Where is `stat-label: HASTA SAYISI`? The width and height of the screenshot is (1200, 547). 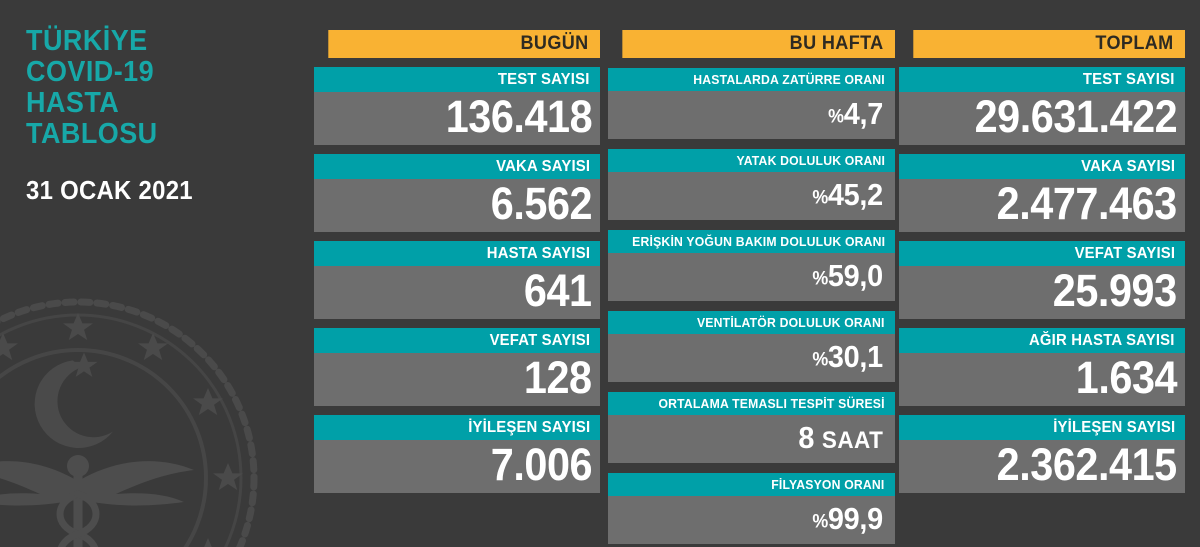 stat-label: HASTA SAYISI is located at coordinates (457, 253).